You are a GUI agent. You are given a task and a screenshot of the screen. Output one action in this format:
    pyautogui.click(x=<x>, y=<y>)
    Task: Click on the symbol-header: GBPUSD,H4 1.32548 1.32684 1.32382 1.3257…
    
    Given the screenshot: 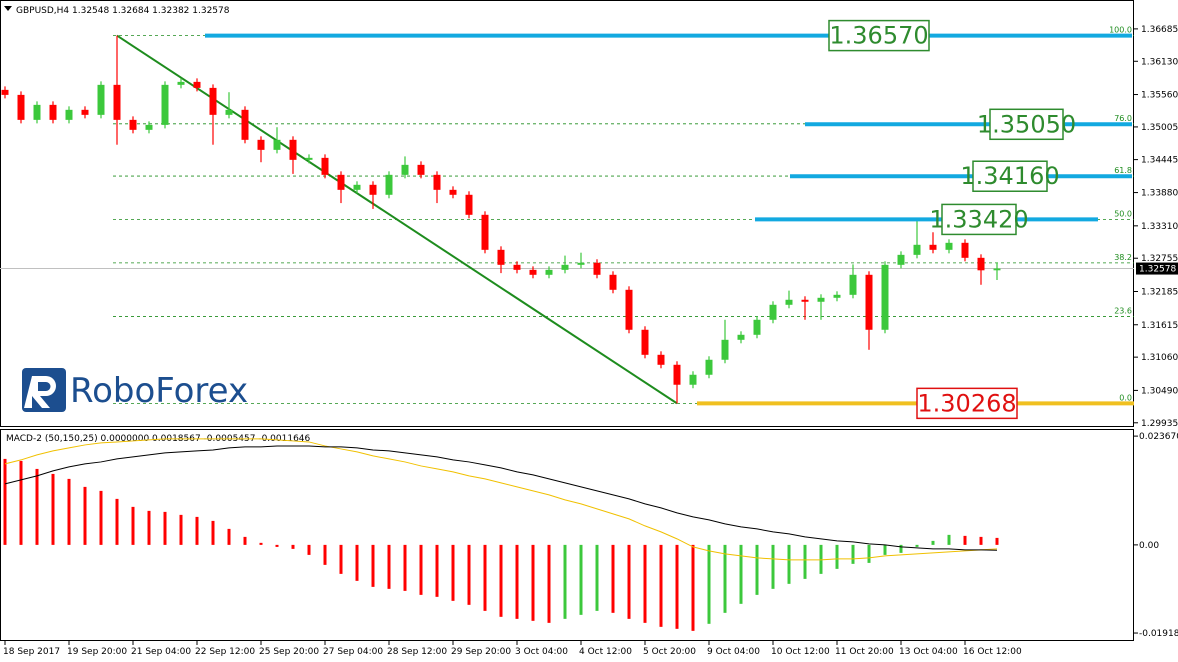 What is the action you would take?
    pyautogui.click(x=123, y=11)
    